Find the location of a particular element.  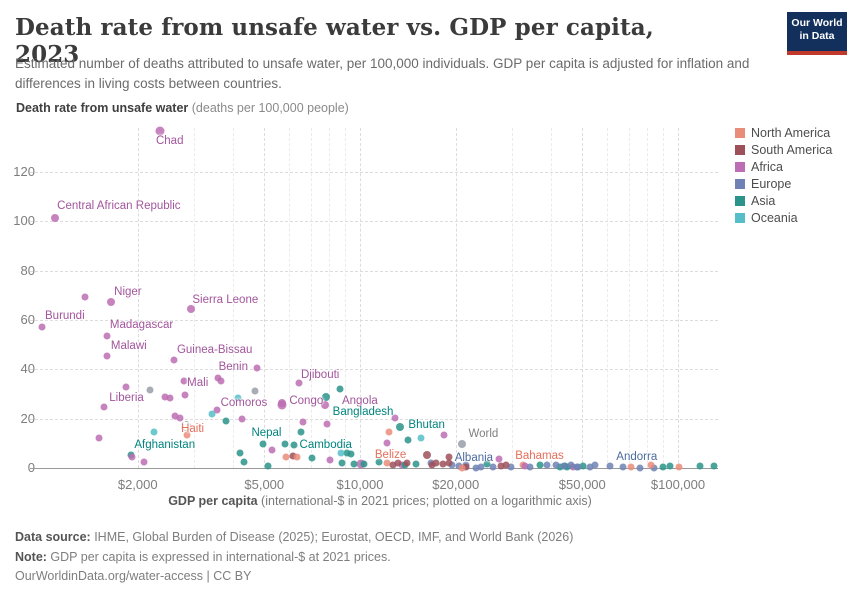

country-label-afghanistan: Afghanistan is located at coordinates (165, 444).